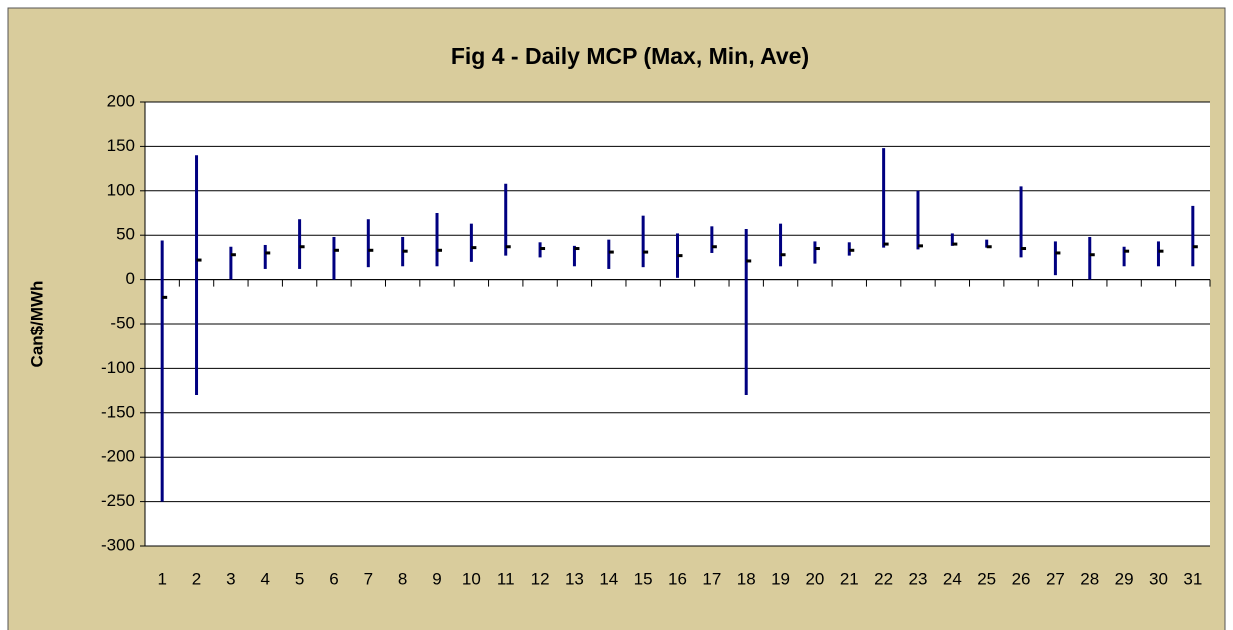 This screenshot has height=630, width=1233. Describe the element at coordinates (1089, 578) in the screenshot. I see `x-tick-label: 28` at that location.